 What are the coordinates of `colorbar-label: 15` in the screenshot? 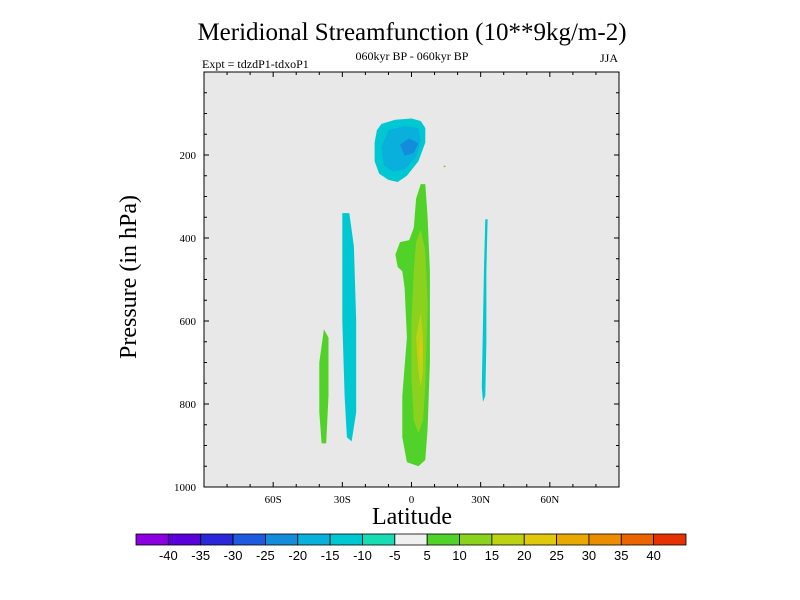 It's located at (492, 555).